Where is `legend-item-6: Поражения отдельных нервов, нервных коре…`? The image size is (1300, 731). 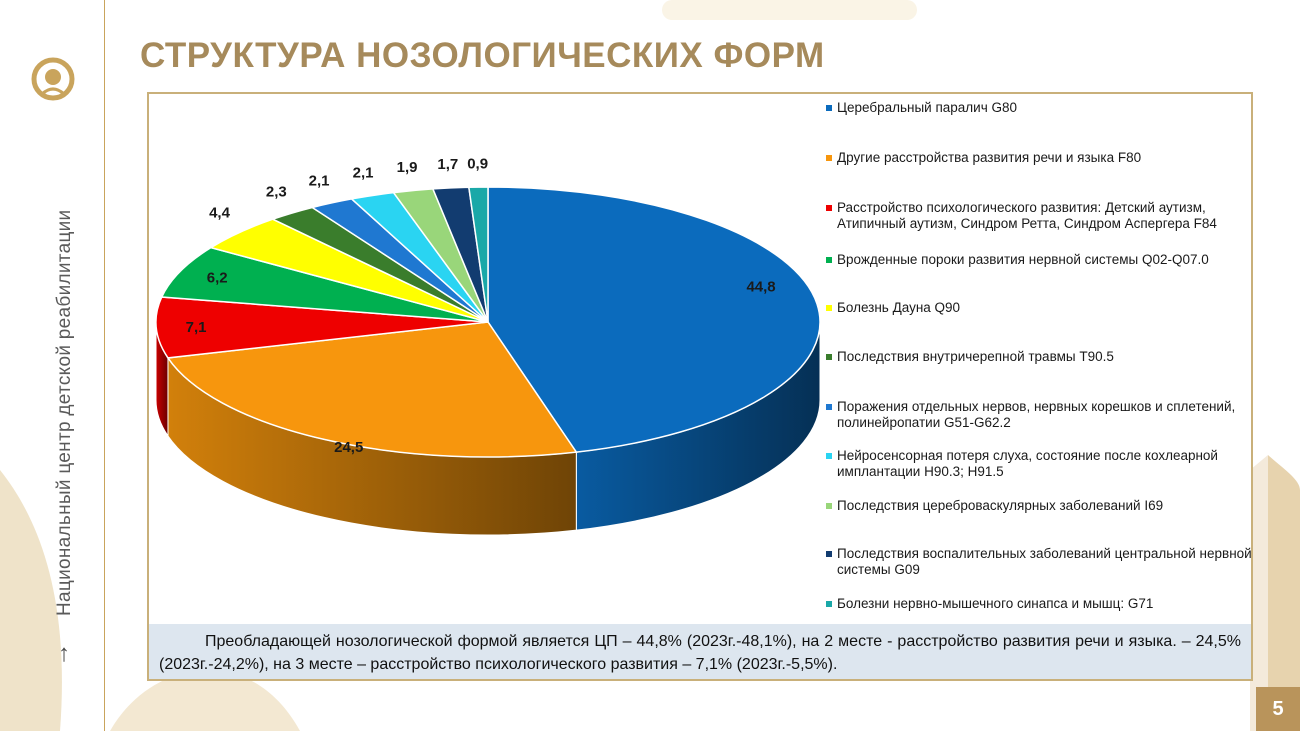
legend-item-6: Поражения отдельных нервов, нервных коре… is located at coordinates (1039, 415).